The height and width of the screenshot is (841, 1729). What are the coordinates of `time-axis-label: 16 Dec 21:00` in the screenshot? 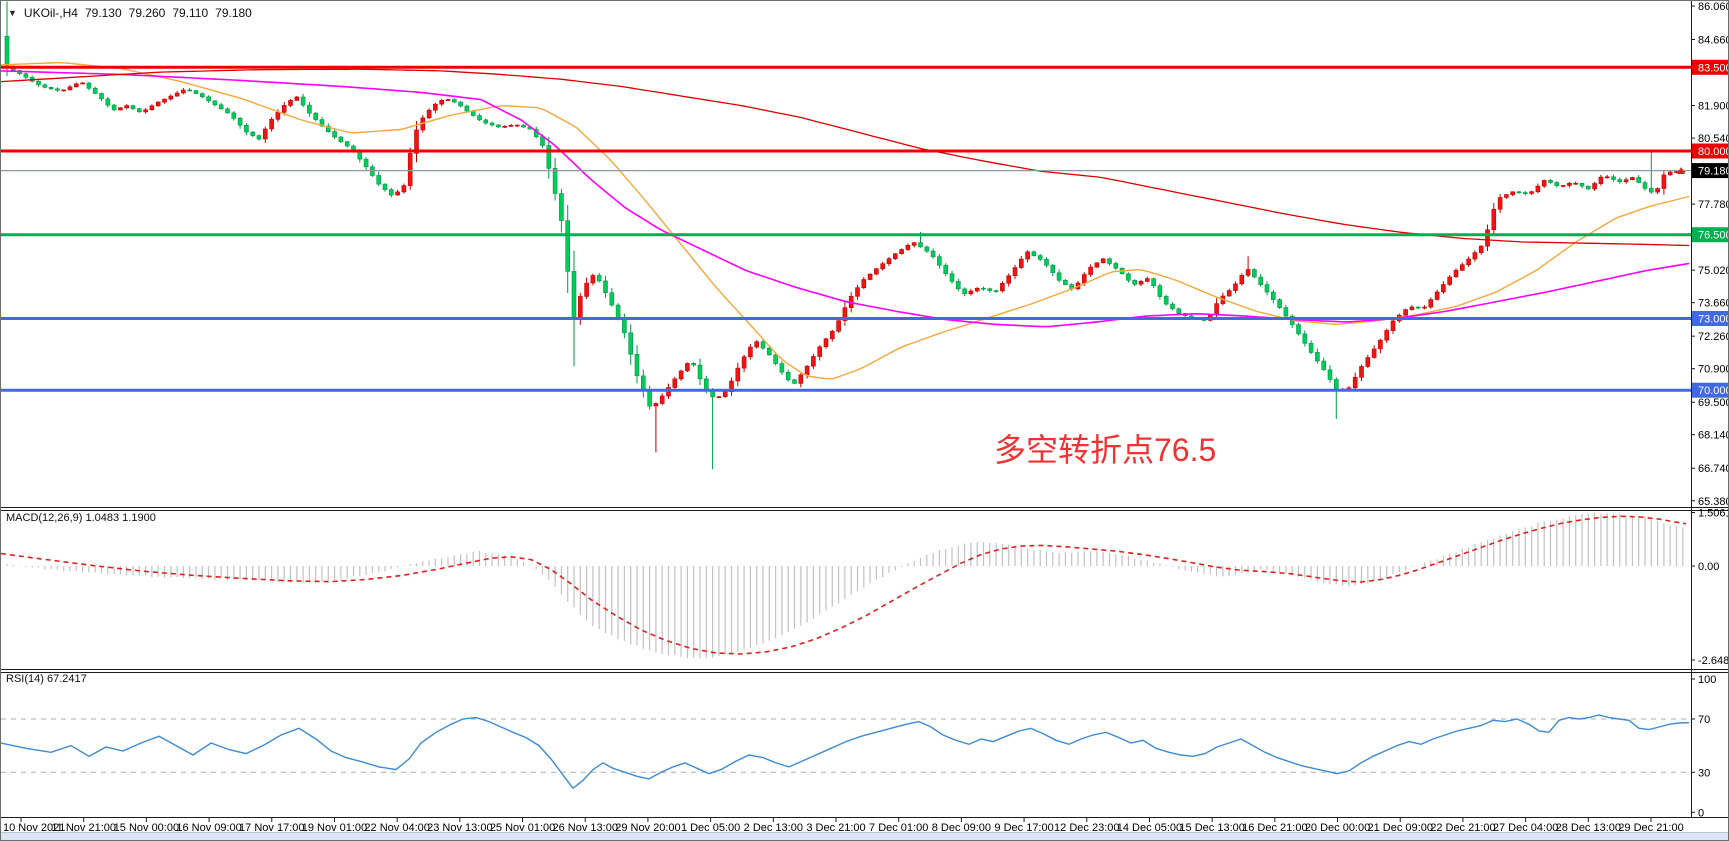 It's located at (1274, 828).